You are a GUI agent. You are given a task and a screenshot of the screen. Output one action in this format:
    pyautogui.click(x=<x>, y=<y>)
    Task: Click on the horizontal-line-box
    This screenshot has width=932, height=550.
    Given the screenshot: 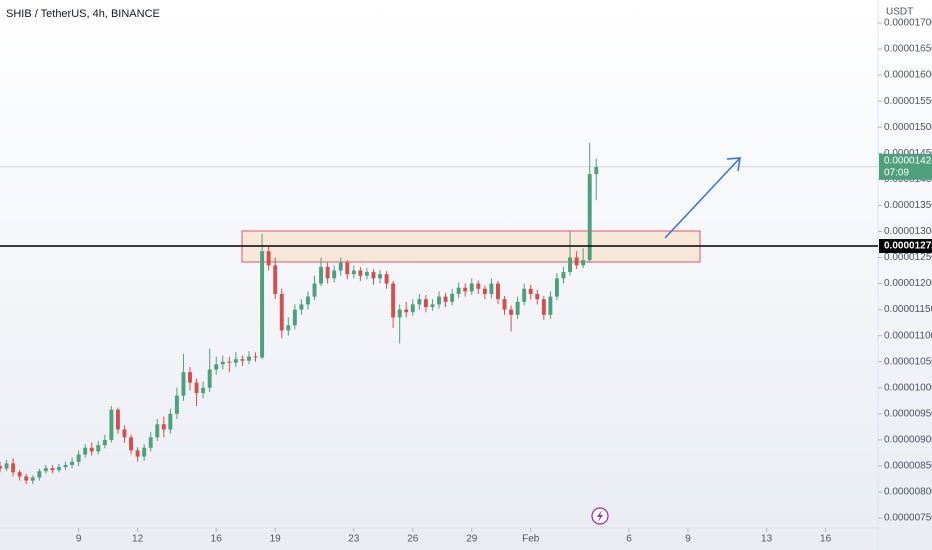 What is the action you would take?
    pyautogui.click(x=905, y=246)
    